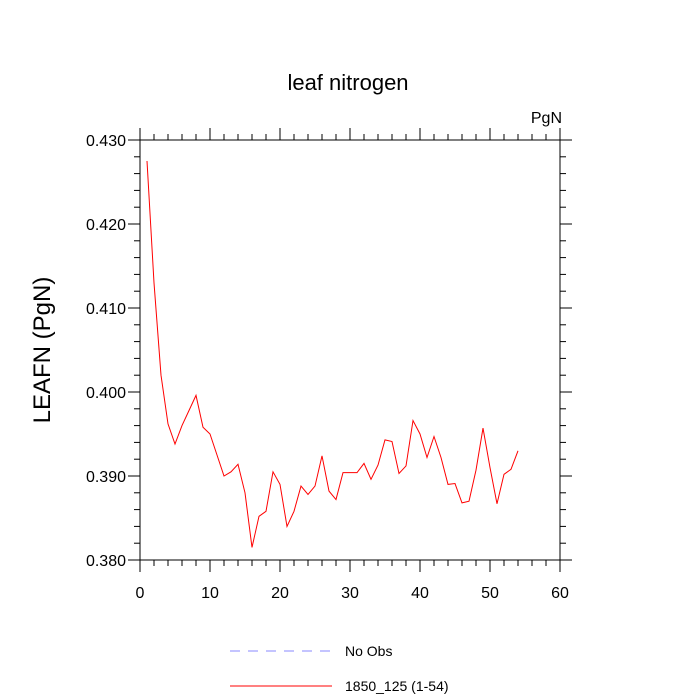 This screenshot has height=700, width=700. What do you see at coordinates (42, 350) in the screenshot?
I see `y-axis-label: LEAFN (PgN)` at bounding box center [42, 350].